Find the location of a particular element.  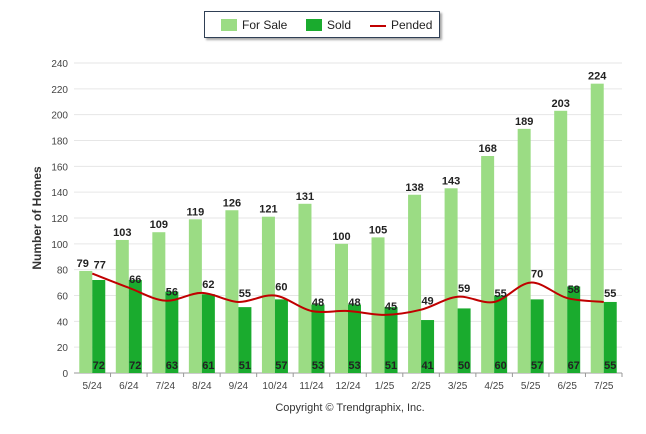

data-label-pended: 59 is located at coordinates (464, 289).